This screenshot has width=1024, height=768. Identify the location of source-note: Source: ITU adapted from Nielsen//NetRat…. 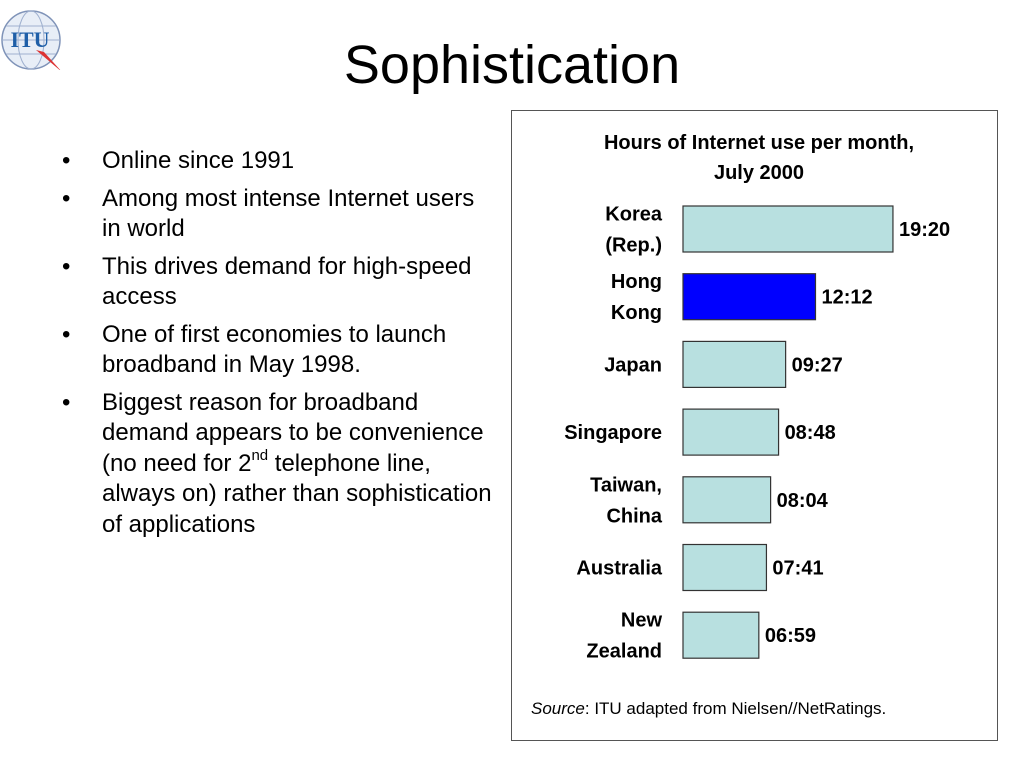
(708, 709).